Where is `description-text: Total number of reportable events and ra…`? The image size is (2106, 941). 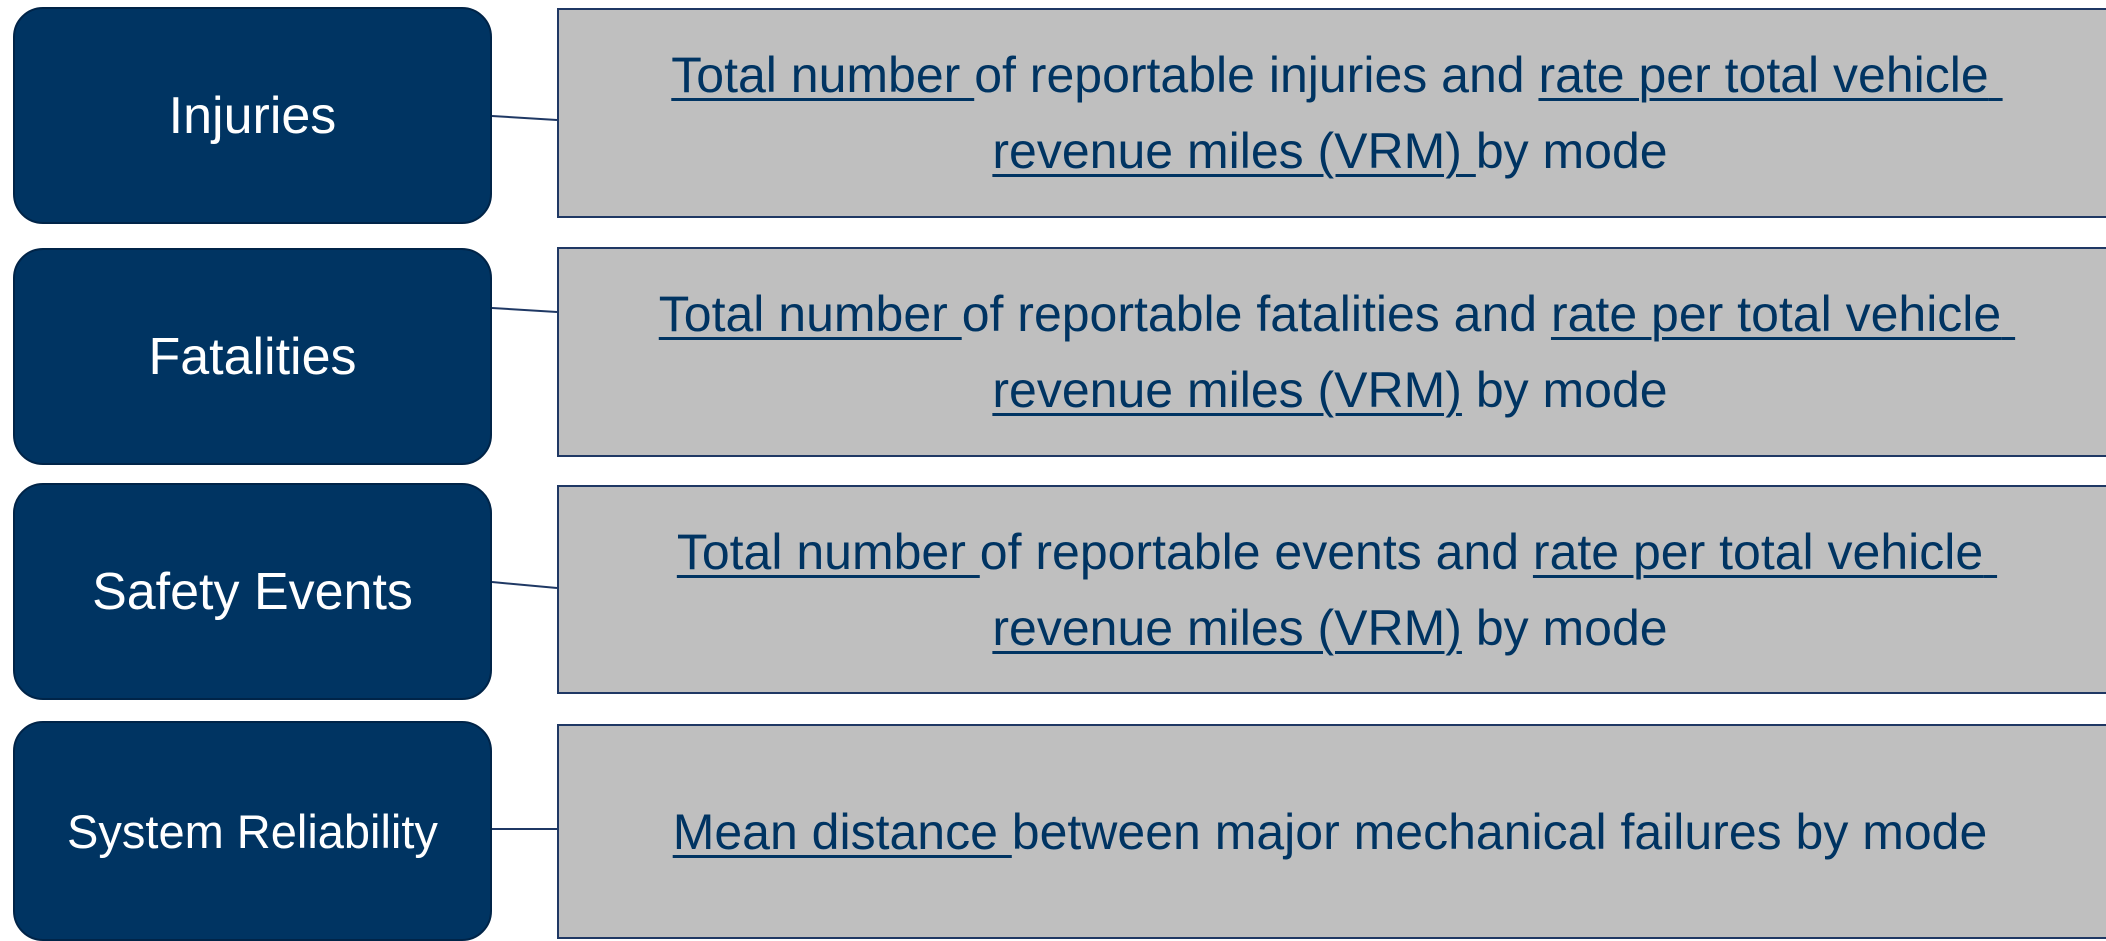
description-text: Total number of reportable events and ra… is located at coordinates (1330, 590).